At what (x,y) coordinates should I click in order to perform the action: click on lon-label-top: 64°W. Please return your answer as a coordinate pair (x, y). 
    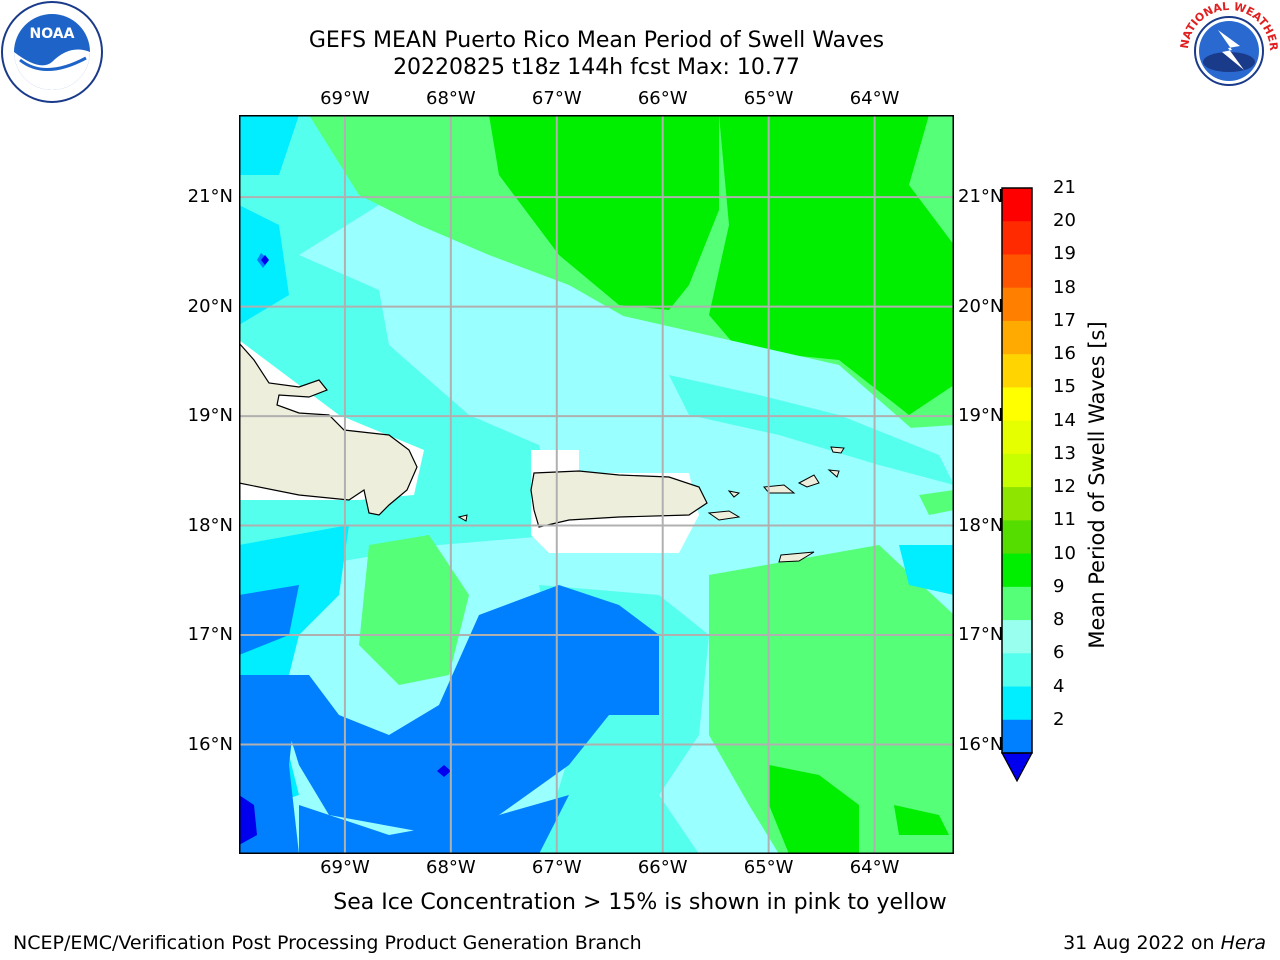
    Looking at the image, I should click on (874, 98).